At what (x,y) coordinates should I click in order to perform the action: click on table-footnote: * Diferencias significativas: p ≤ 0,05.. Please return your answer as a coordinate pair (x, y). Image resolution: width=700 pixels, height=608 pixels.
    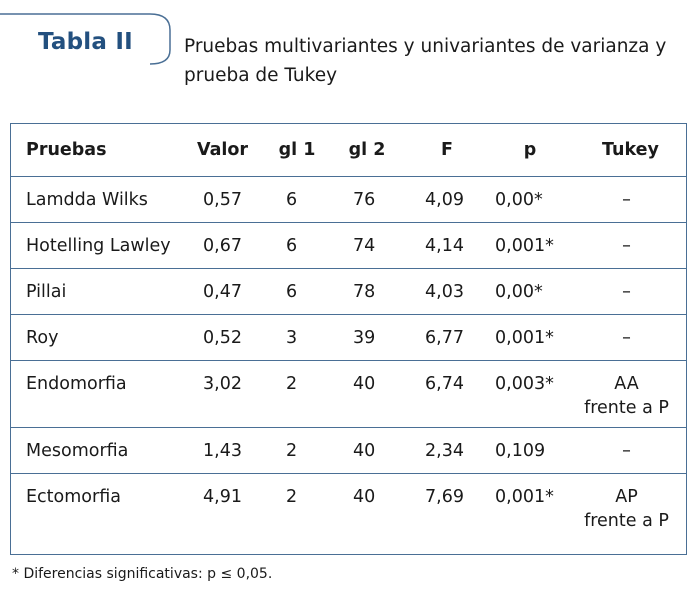
    Looking at the image, I should click on (142, 574).